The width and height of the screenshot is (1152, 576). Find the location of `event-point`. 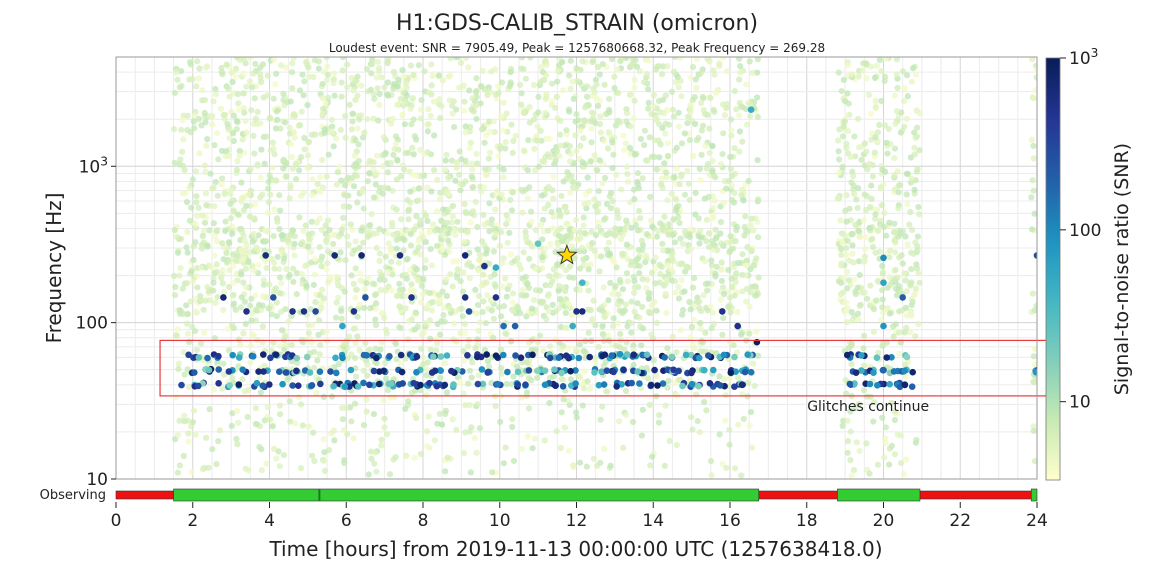

event-point is located at coordinates (883, 326).